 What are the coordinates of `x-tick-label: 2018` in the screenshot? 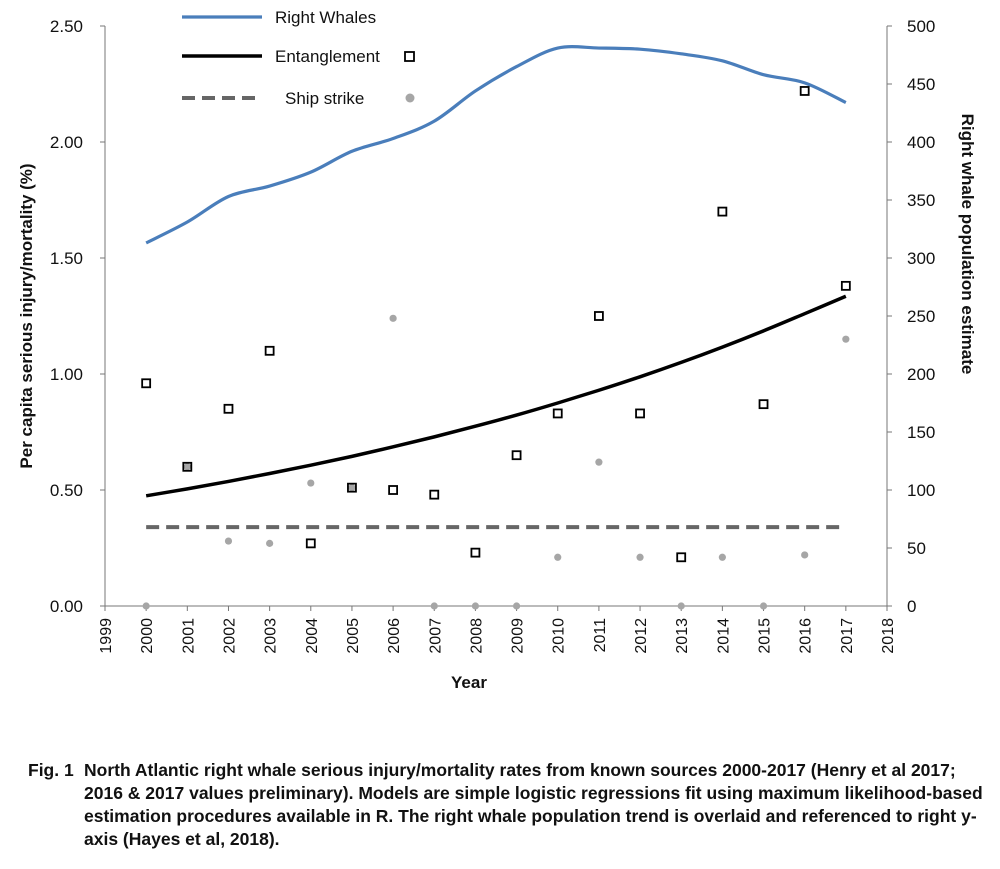 It's located at (888, 636).